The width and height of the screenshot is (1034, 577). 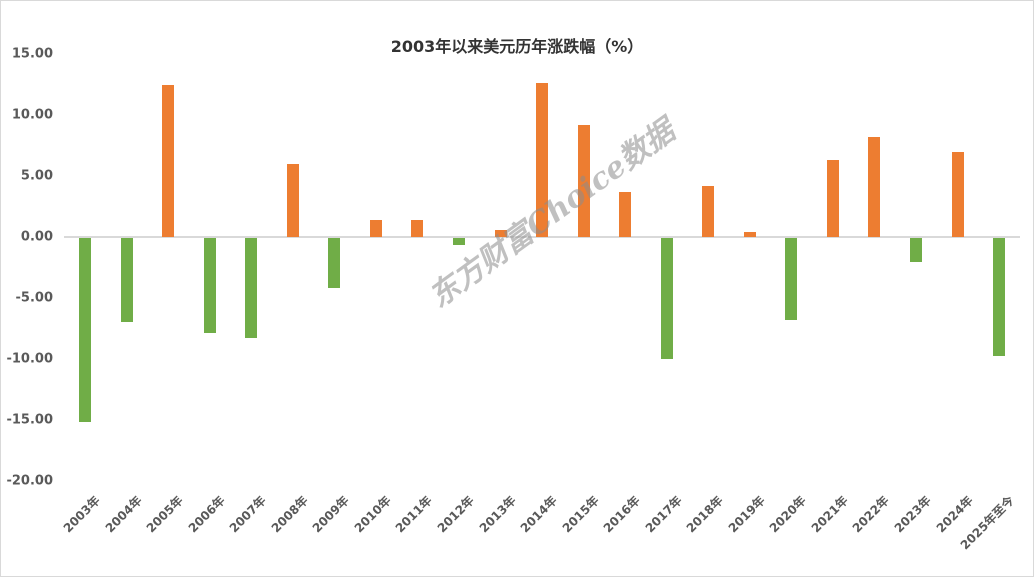 I want to click on bar-2006年, so click(x=209, y=286).